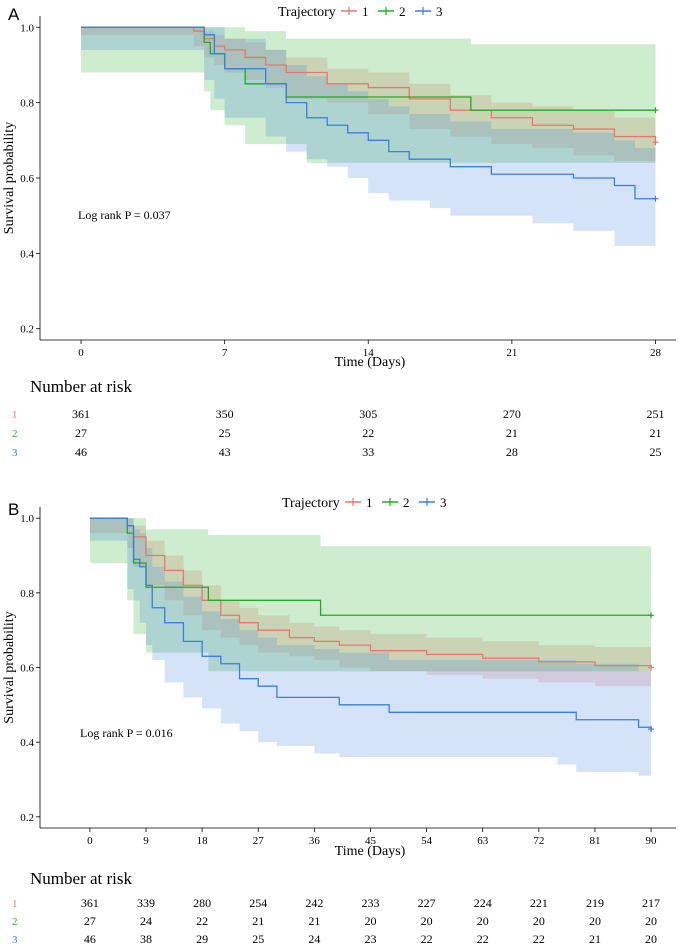  Describe the element at coordinates (370, 939) in the screenshot. I see `risk-value: 23` at that location.